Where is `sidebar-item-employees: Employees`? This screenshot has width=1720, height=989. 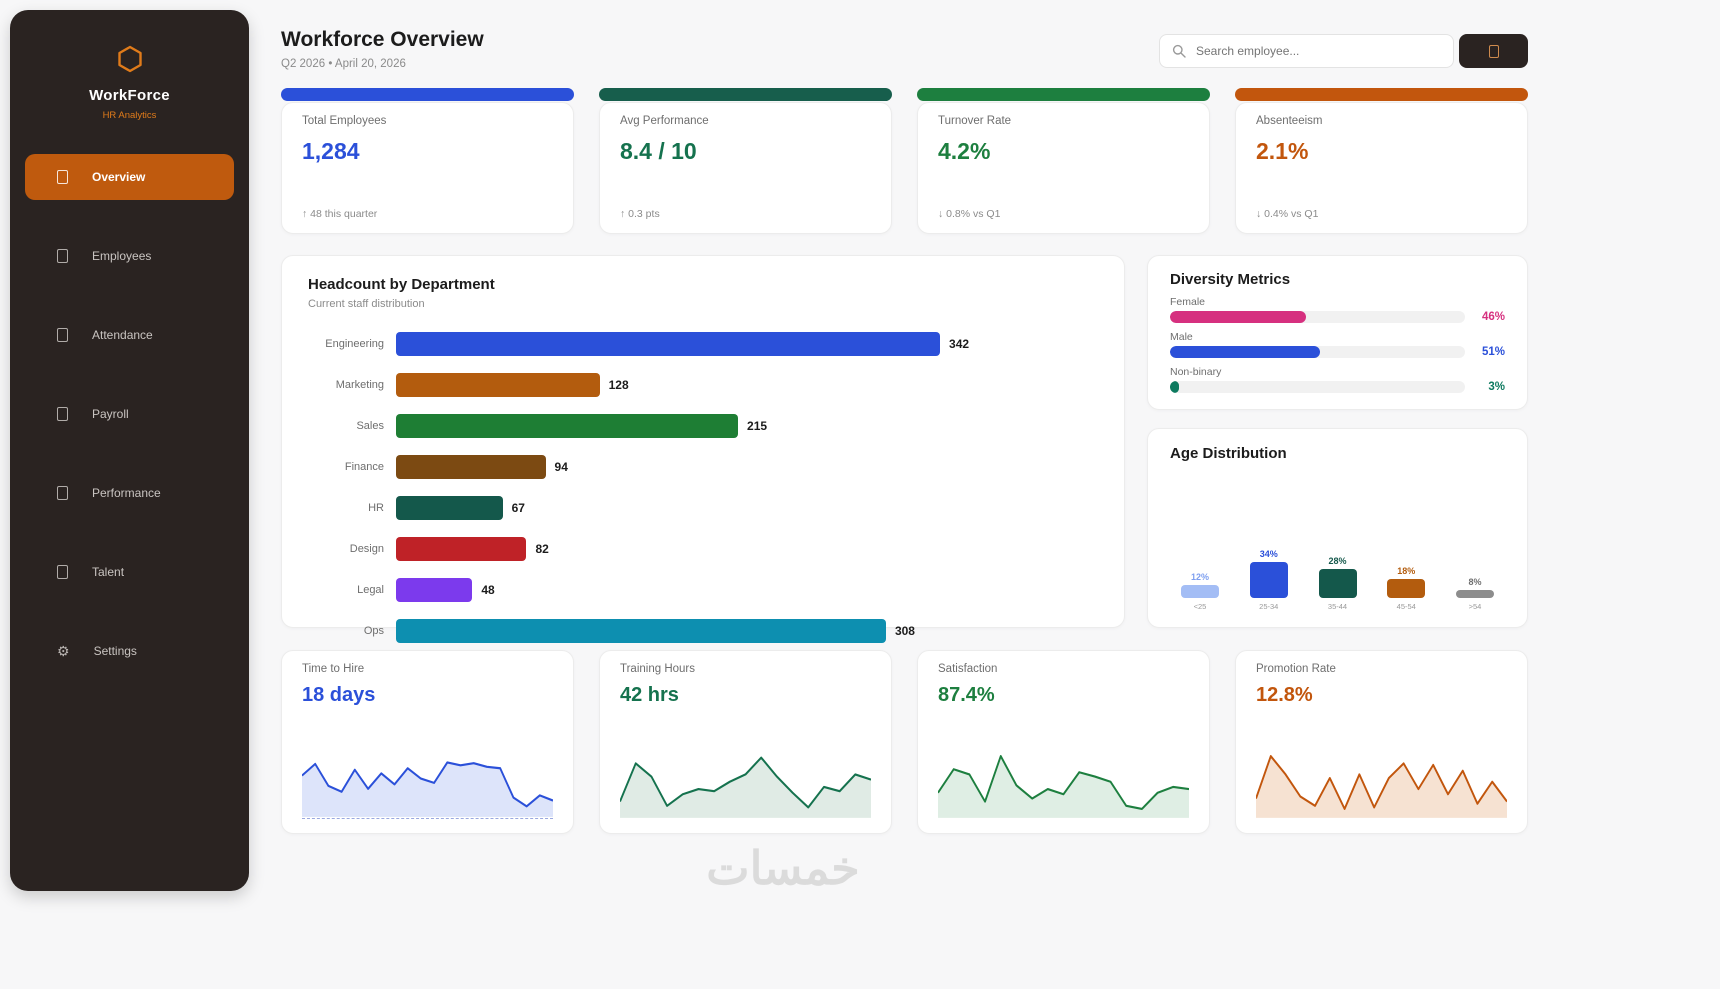 sidebar-item-employees: Employees is located at coordinates (129, 256).